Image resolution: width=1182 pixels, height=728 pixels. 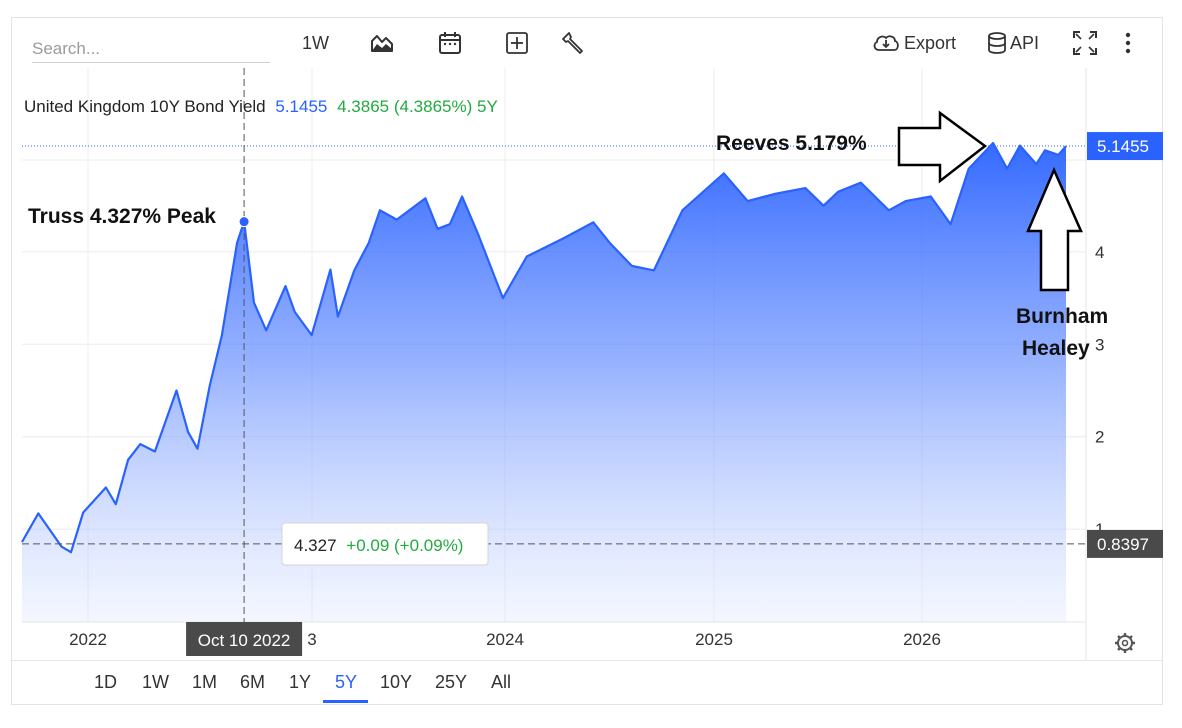 I want to click on svg-text: 0.8397, so click(x=1123, y=544).